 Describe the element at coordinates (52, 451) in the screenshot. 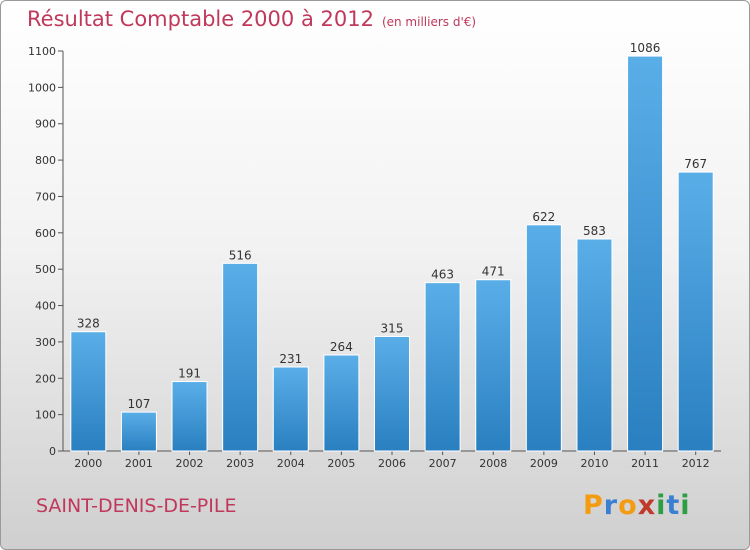

I see `y-tick-label: 0` at that location.